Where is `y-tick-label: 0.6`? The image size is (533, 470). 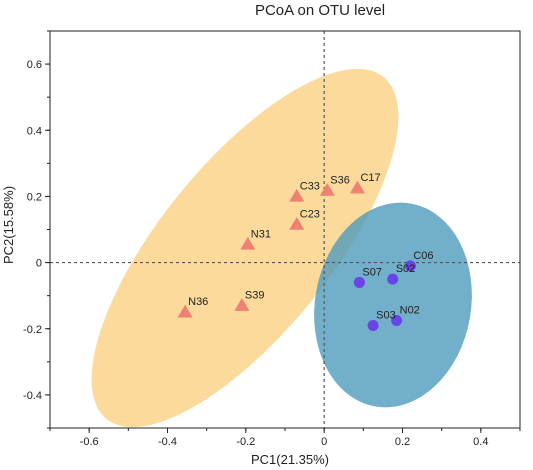 y-tick-label: 0.6 is located at coordinates (34, 65).